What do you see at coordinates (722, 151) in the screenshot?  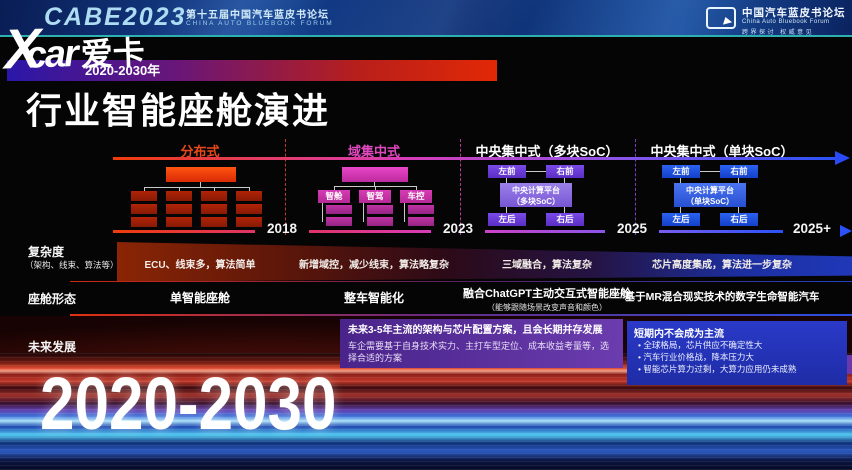 I see `stage-header-central-single: 中央集中式（单块SoC）` at bounding box center [722, 151].